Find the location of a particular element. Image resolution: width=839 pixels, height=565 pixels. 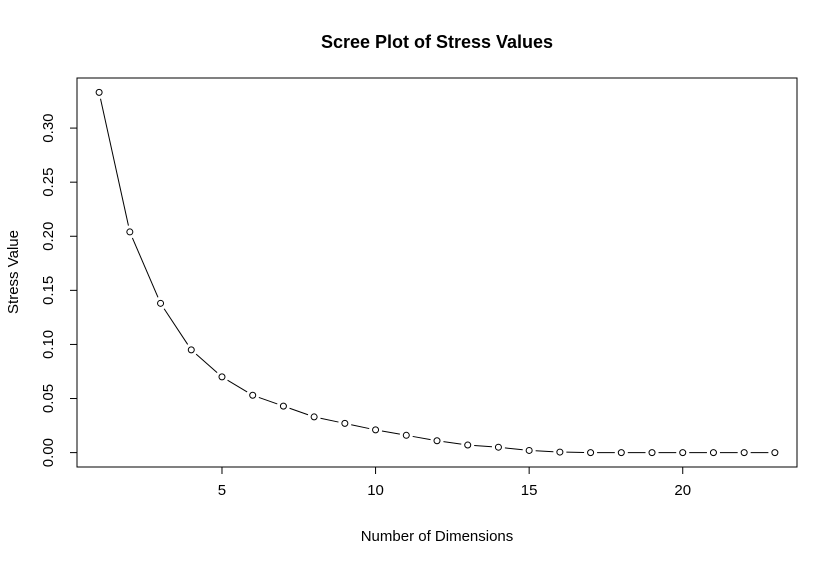

x-tick-label: 10 is located at coordinates (375, 490).